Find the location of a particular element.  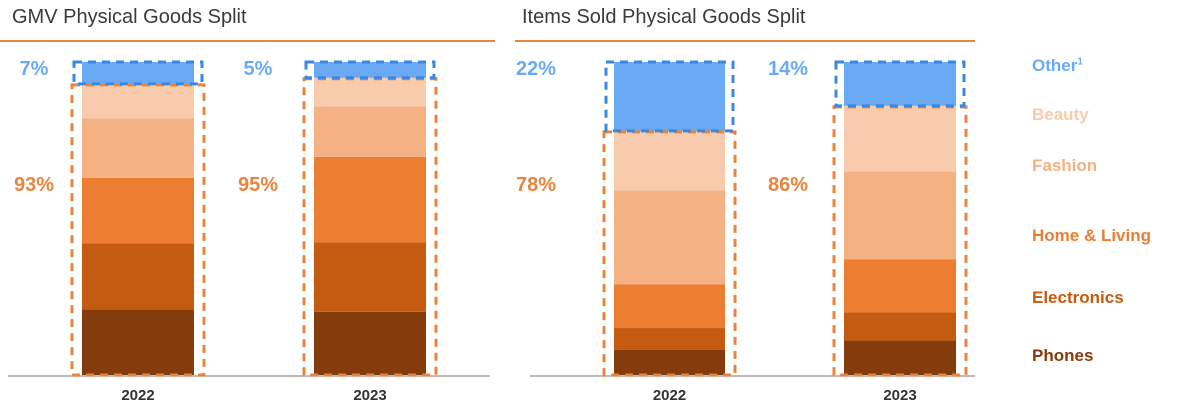

legend-item-other: Other1 is located at coordinates (1057, 66).